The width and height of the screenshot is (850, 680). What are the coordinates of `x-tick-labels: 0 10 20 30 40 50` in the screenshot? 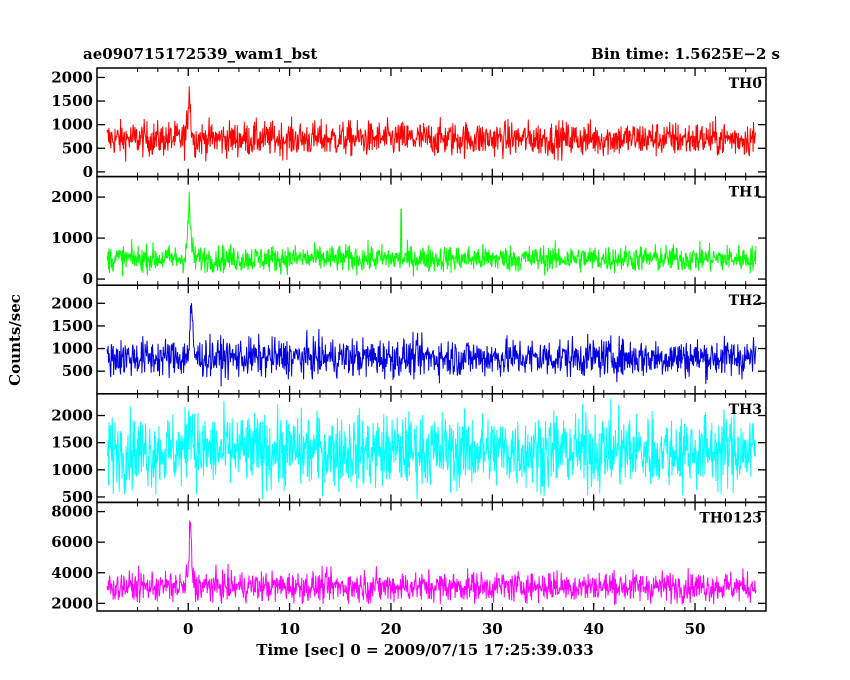 It's located at (444, 629).